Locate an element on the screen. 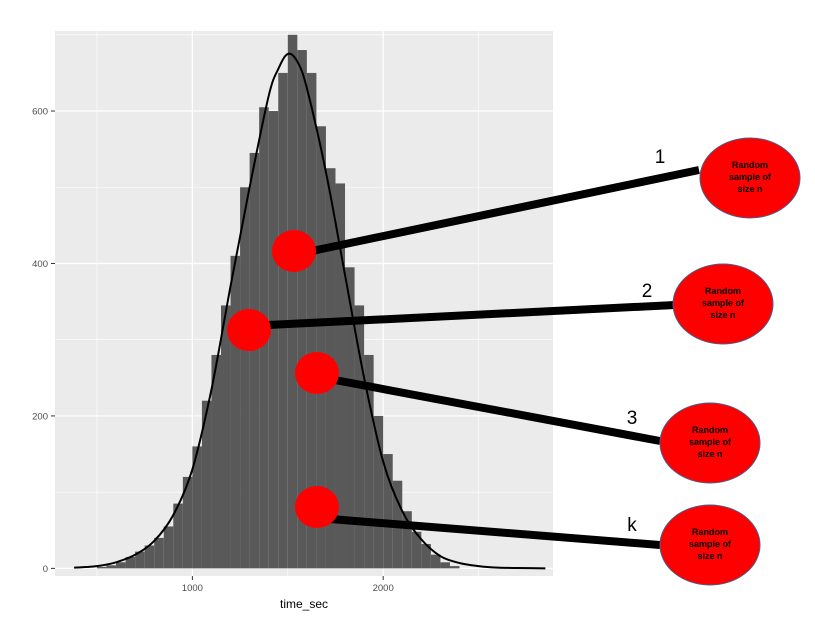 This screenshot has width=815, height=622. sample-annotation-1: 1 Random sample of size n is located at coordinates (536, 204).